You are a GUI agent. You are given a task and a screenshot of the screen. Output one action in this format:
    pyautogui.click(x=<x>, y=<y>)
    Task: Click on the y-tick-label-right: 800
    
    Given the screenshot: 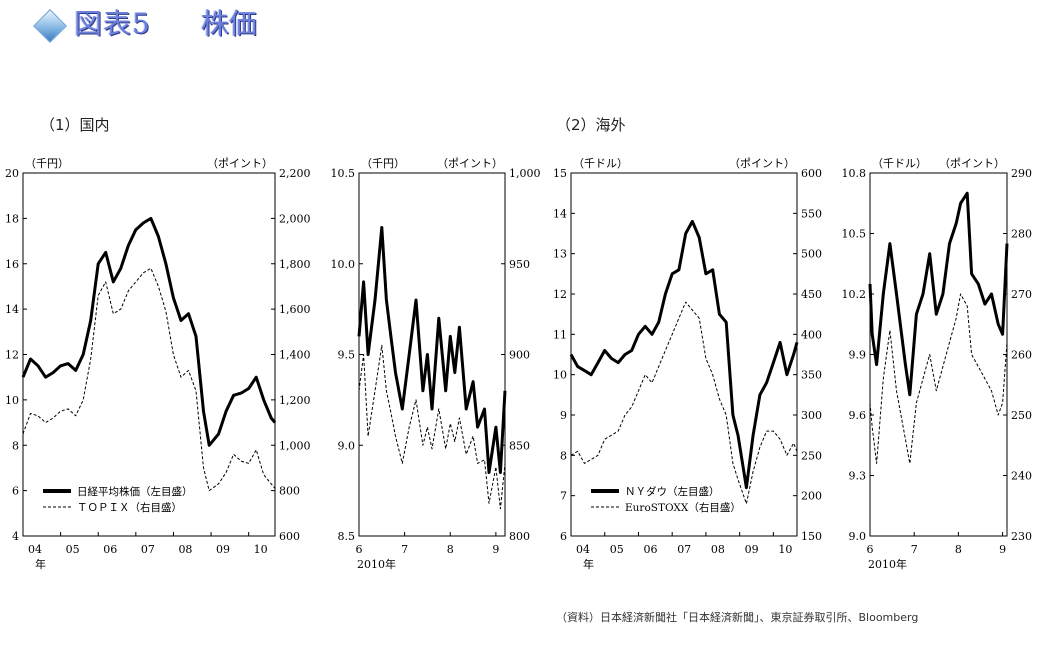 What is the action you would take?
    pyautogui.click(x=289, y=491)
    